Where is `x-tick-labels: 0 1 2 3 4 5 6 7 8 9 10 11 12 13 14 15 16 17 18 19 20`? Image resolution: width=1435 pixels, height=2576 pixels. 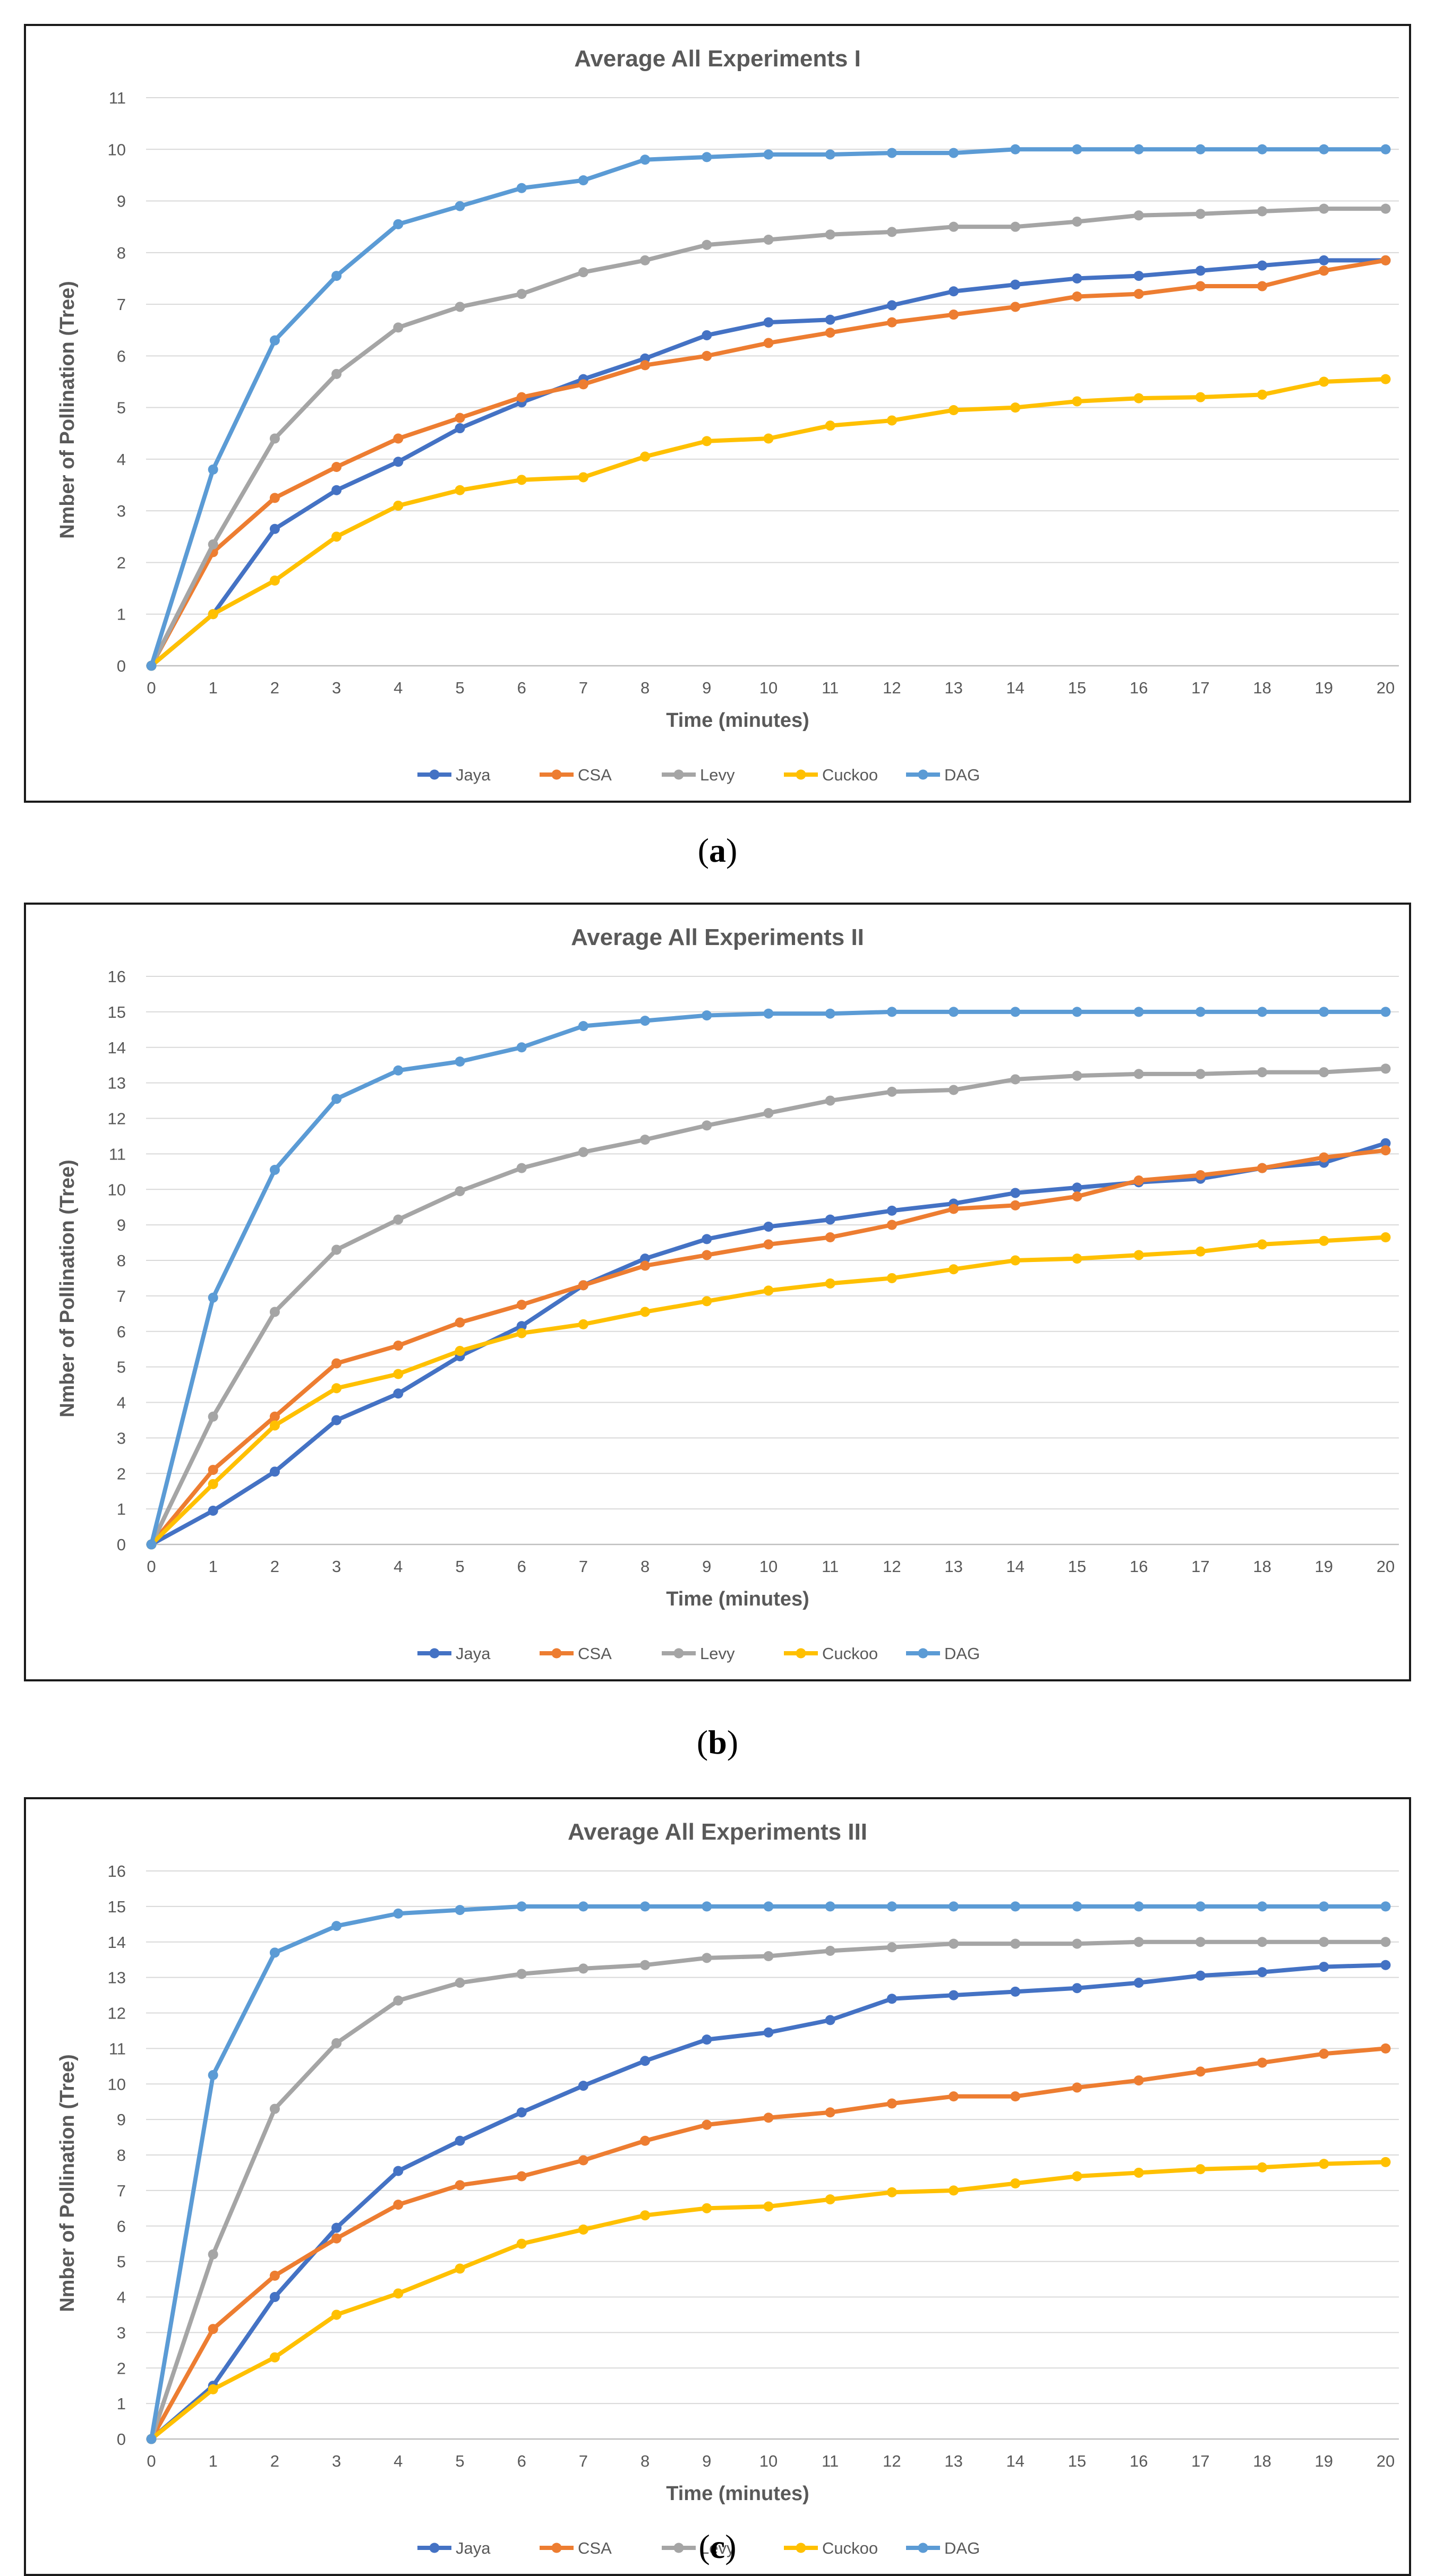 x-tick-labels: 0 1 2 3 4 5 6 7 8 9 10 11 12 13 14 15 16 17 18 19 20 is located at coordinates (771, 2461).